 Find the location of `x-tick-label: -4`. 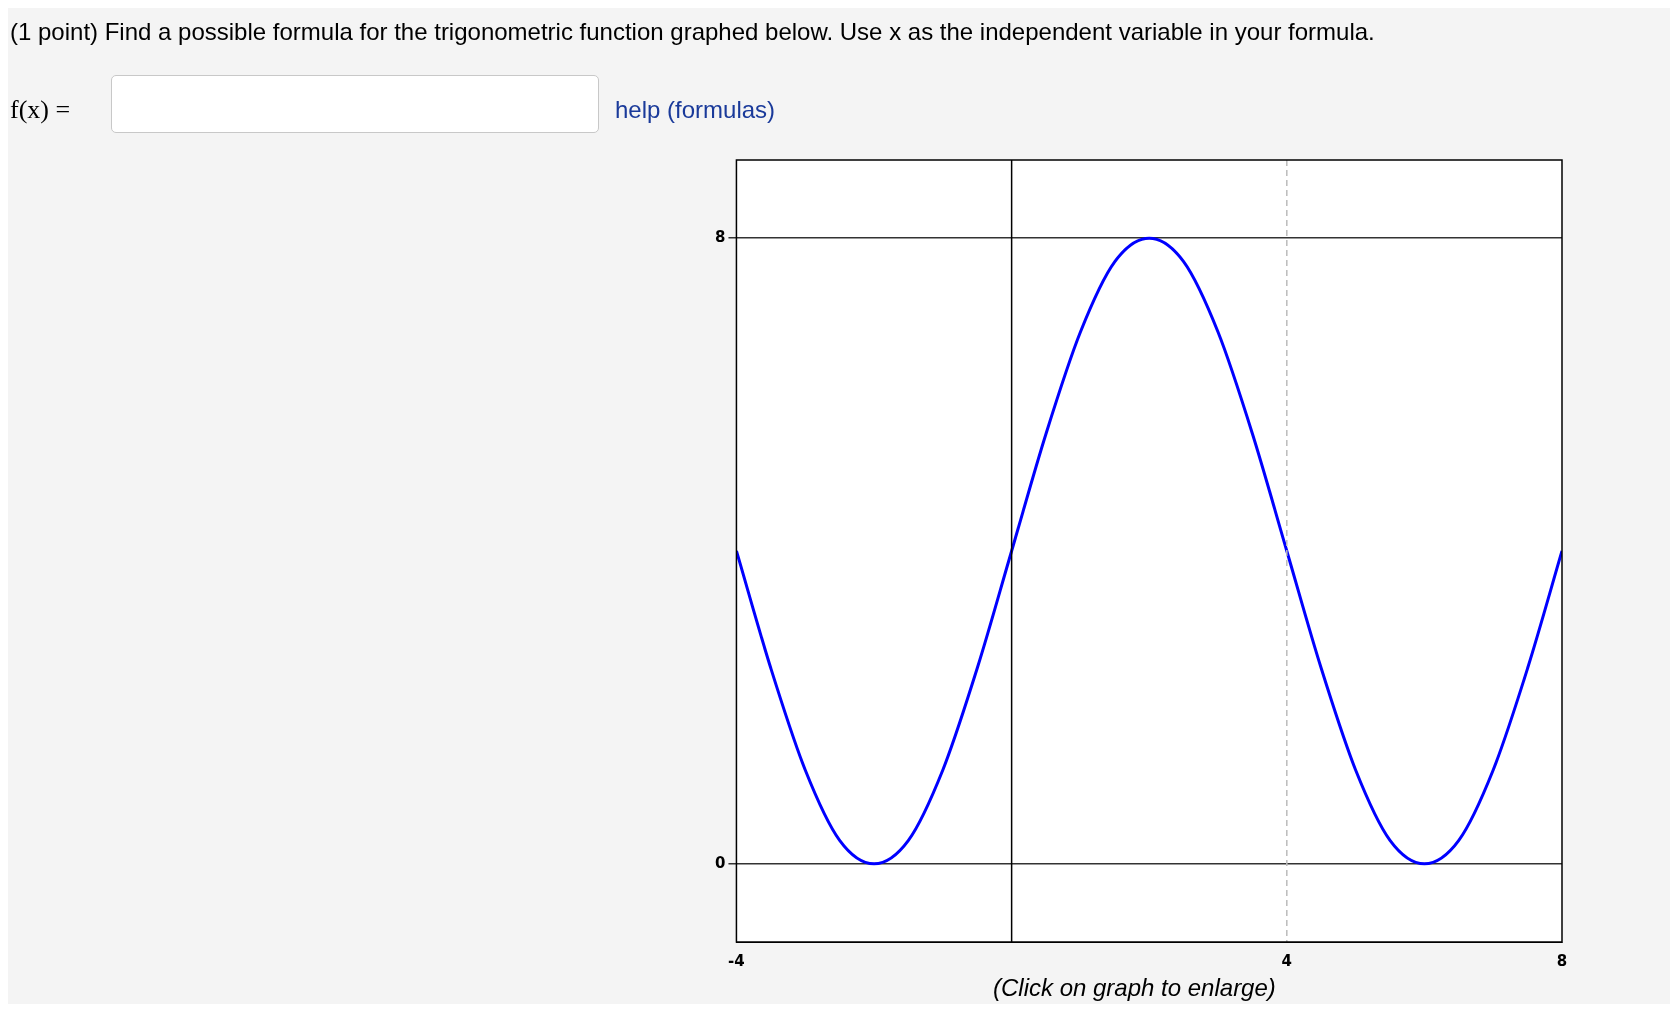

x-tick-label: -4 is located at coordinates (736, 960).